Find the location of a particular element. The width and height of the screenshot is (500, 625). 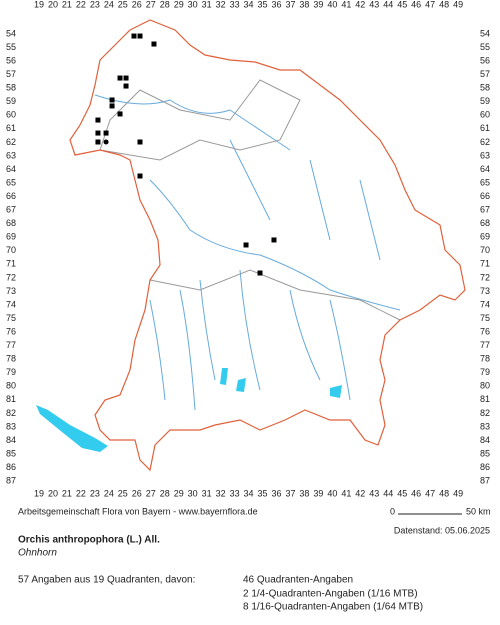

x-label: 44 is located at coordinates (388, 493).